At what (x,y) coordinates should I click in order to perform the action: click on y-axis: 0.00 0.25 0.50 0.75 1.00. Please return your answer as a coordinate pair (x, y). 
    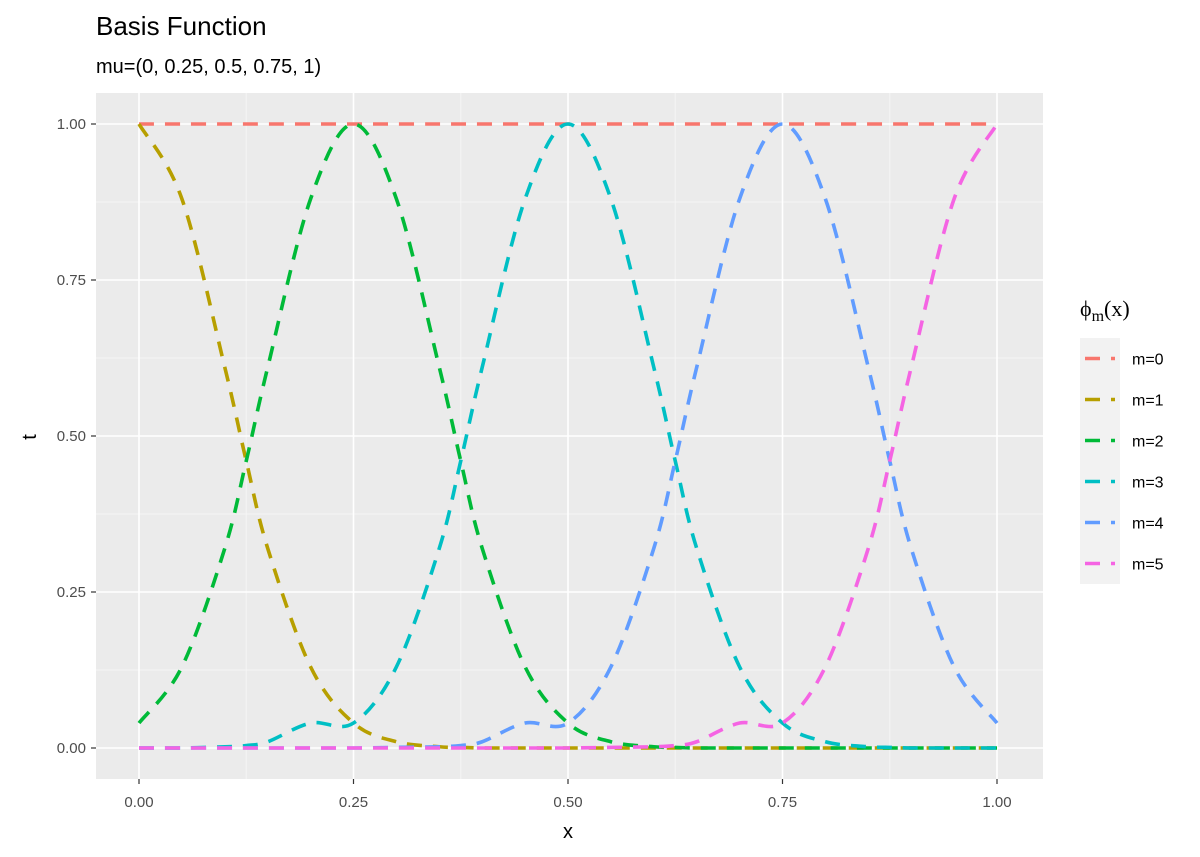
    Looking at the image, I should click on (76, 436).